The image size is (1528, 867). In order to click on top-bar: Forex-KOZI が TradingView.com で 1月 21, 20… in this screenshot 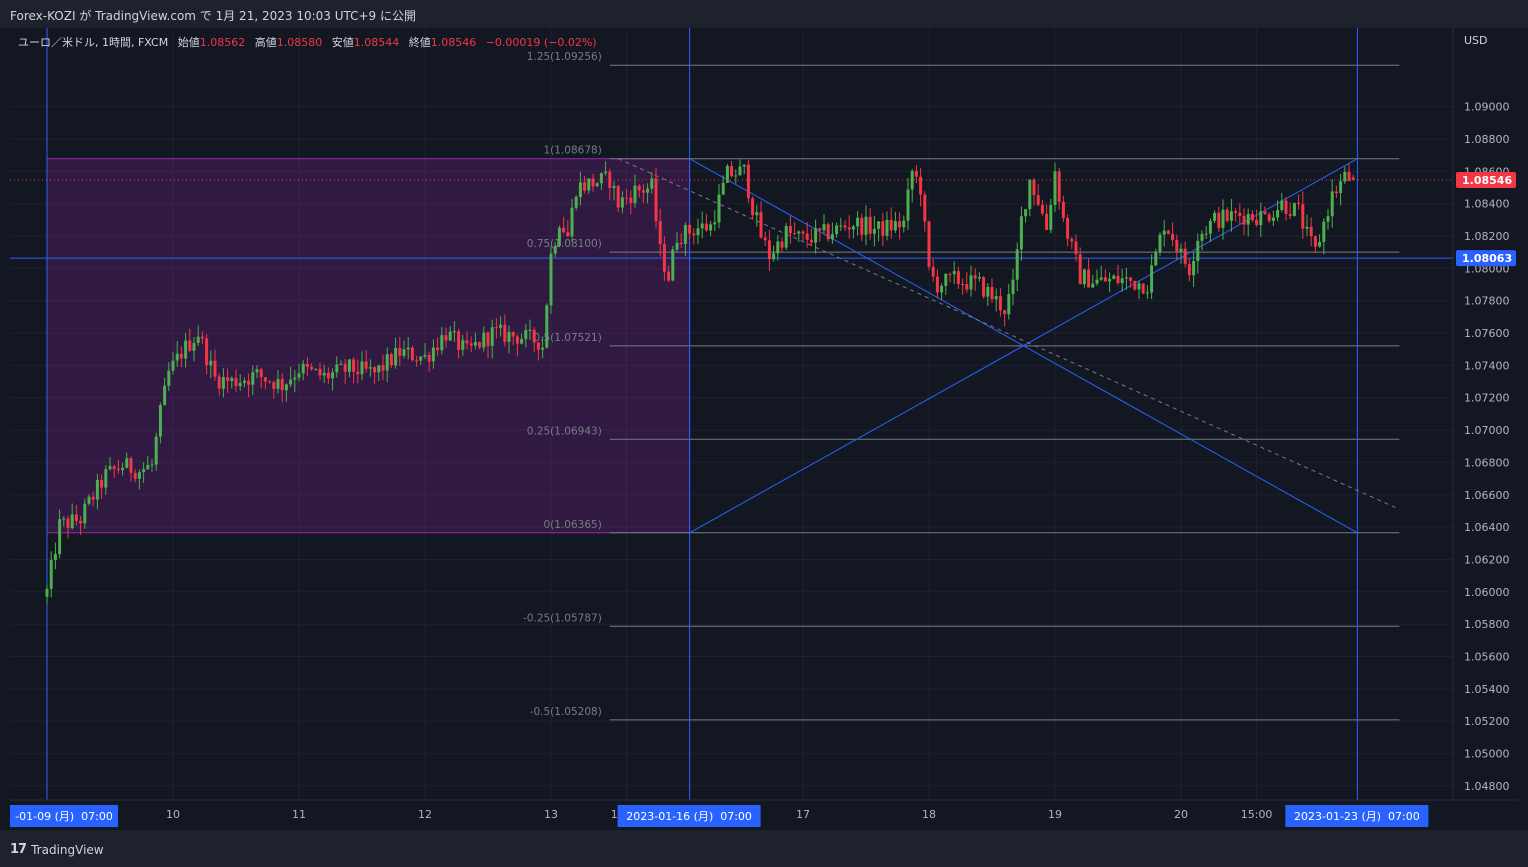, I will do `click(764, 14)`.